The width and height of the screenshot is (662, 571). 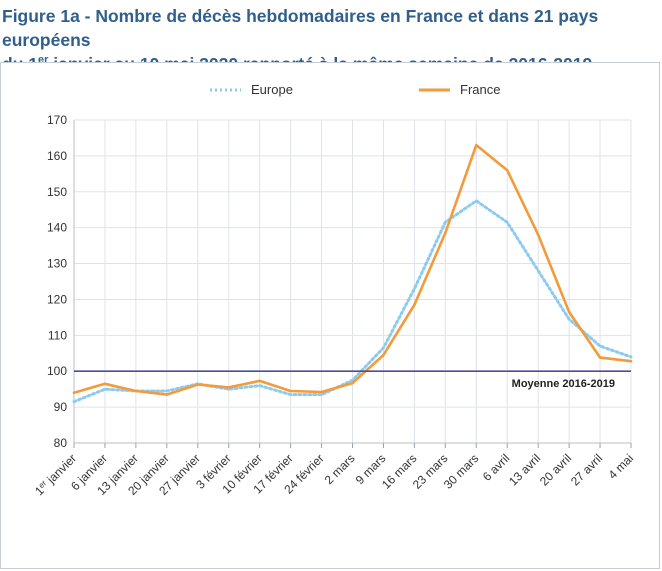 What do you see at coordinates (57, 299) in the screenshot?
I see `y-tick-label: 120` at bounding box center [57, 299].